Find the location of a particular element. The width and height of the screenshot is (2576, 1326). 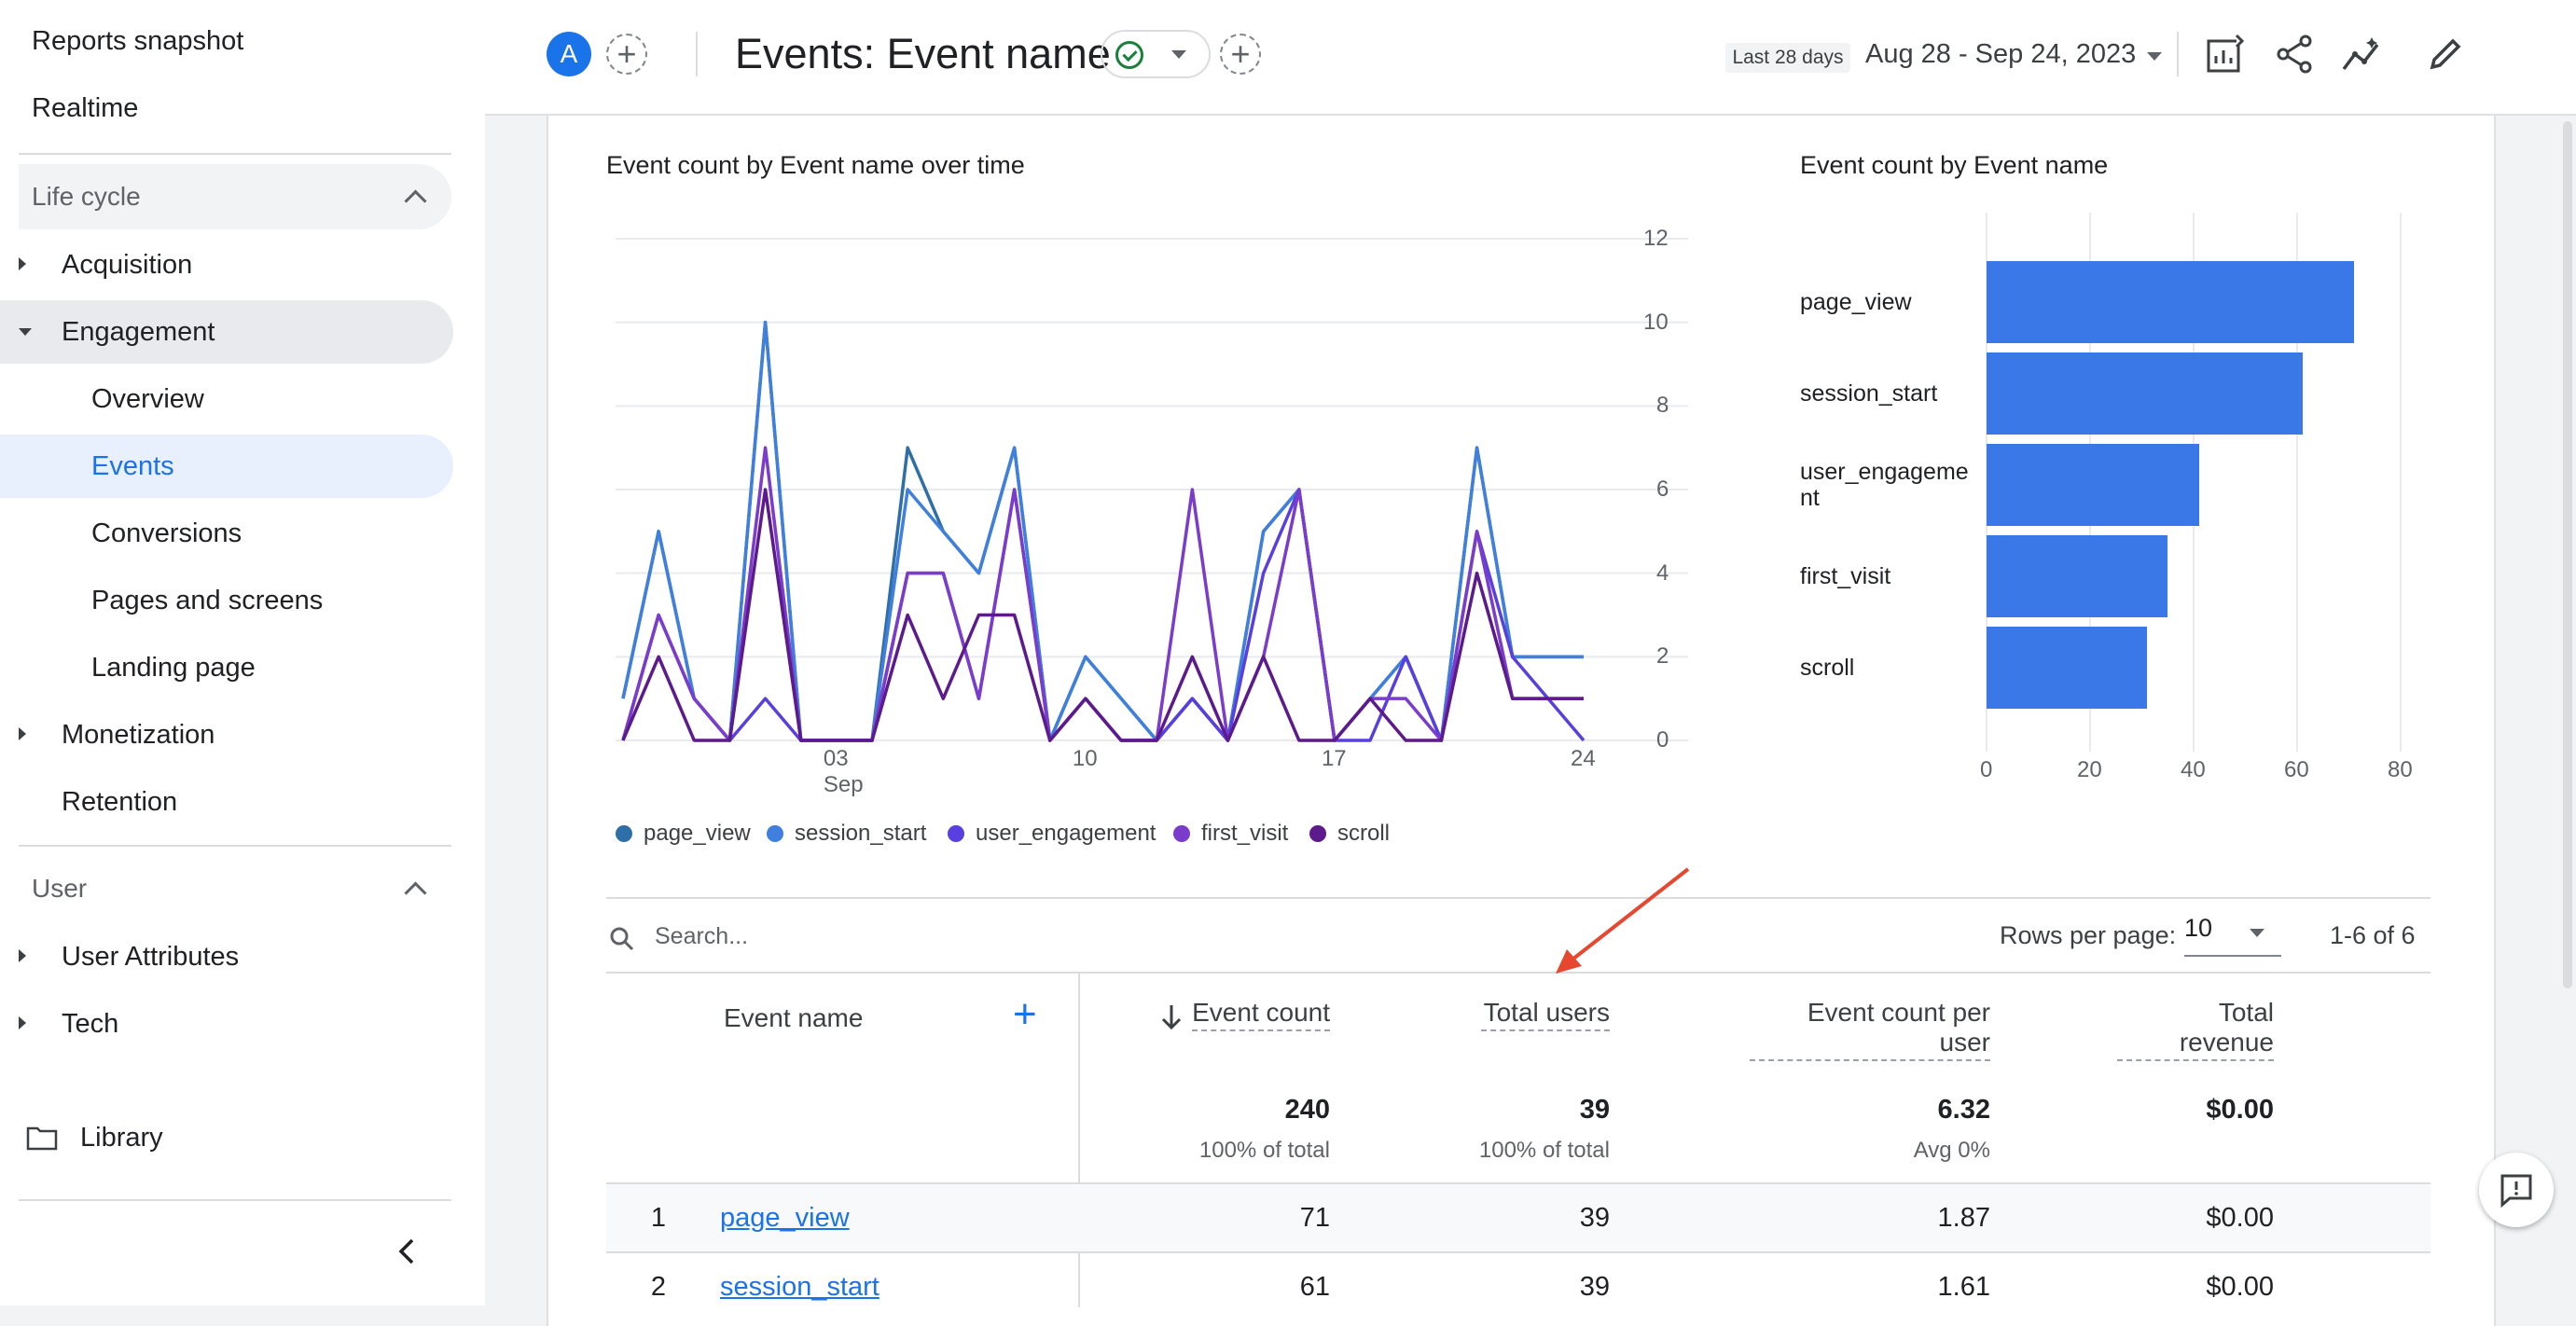

series-line-session-start is located at coordinates (1102, 531).